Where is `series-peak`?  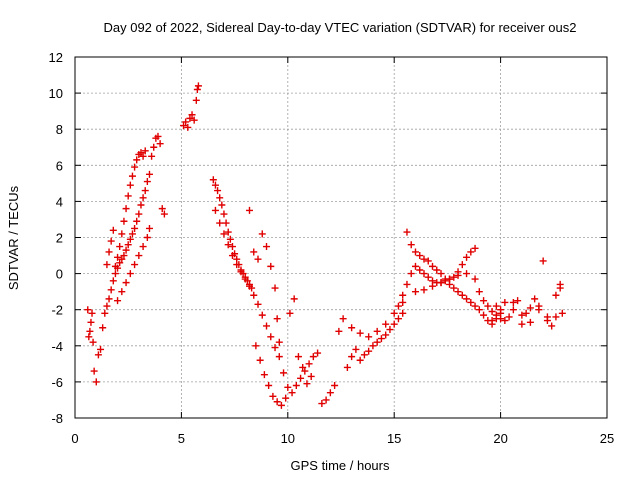 series-peak is located at coordinates (191, 106).